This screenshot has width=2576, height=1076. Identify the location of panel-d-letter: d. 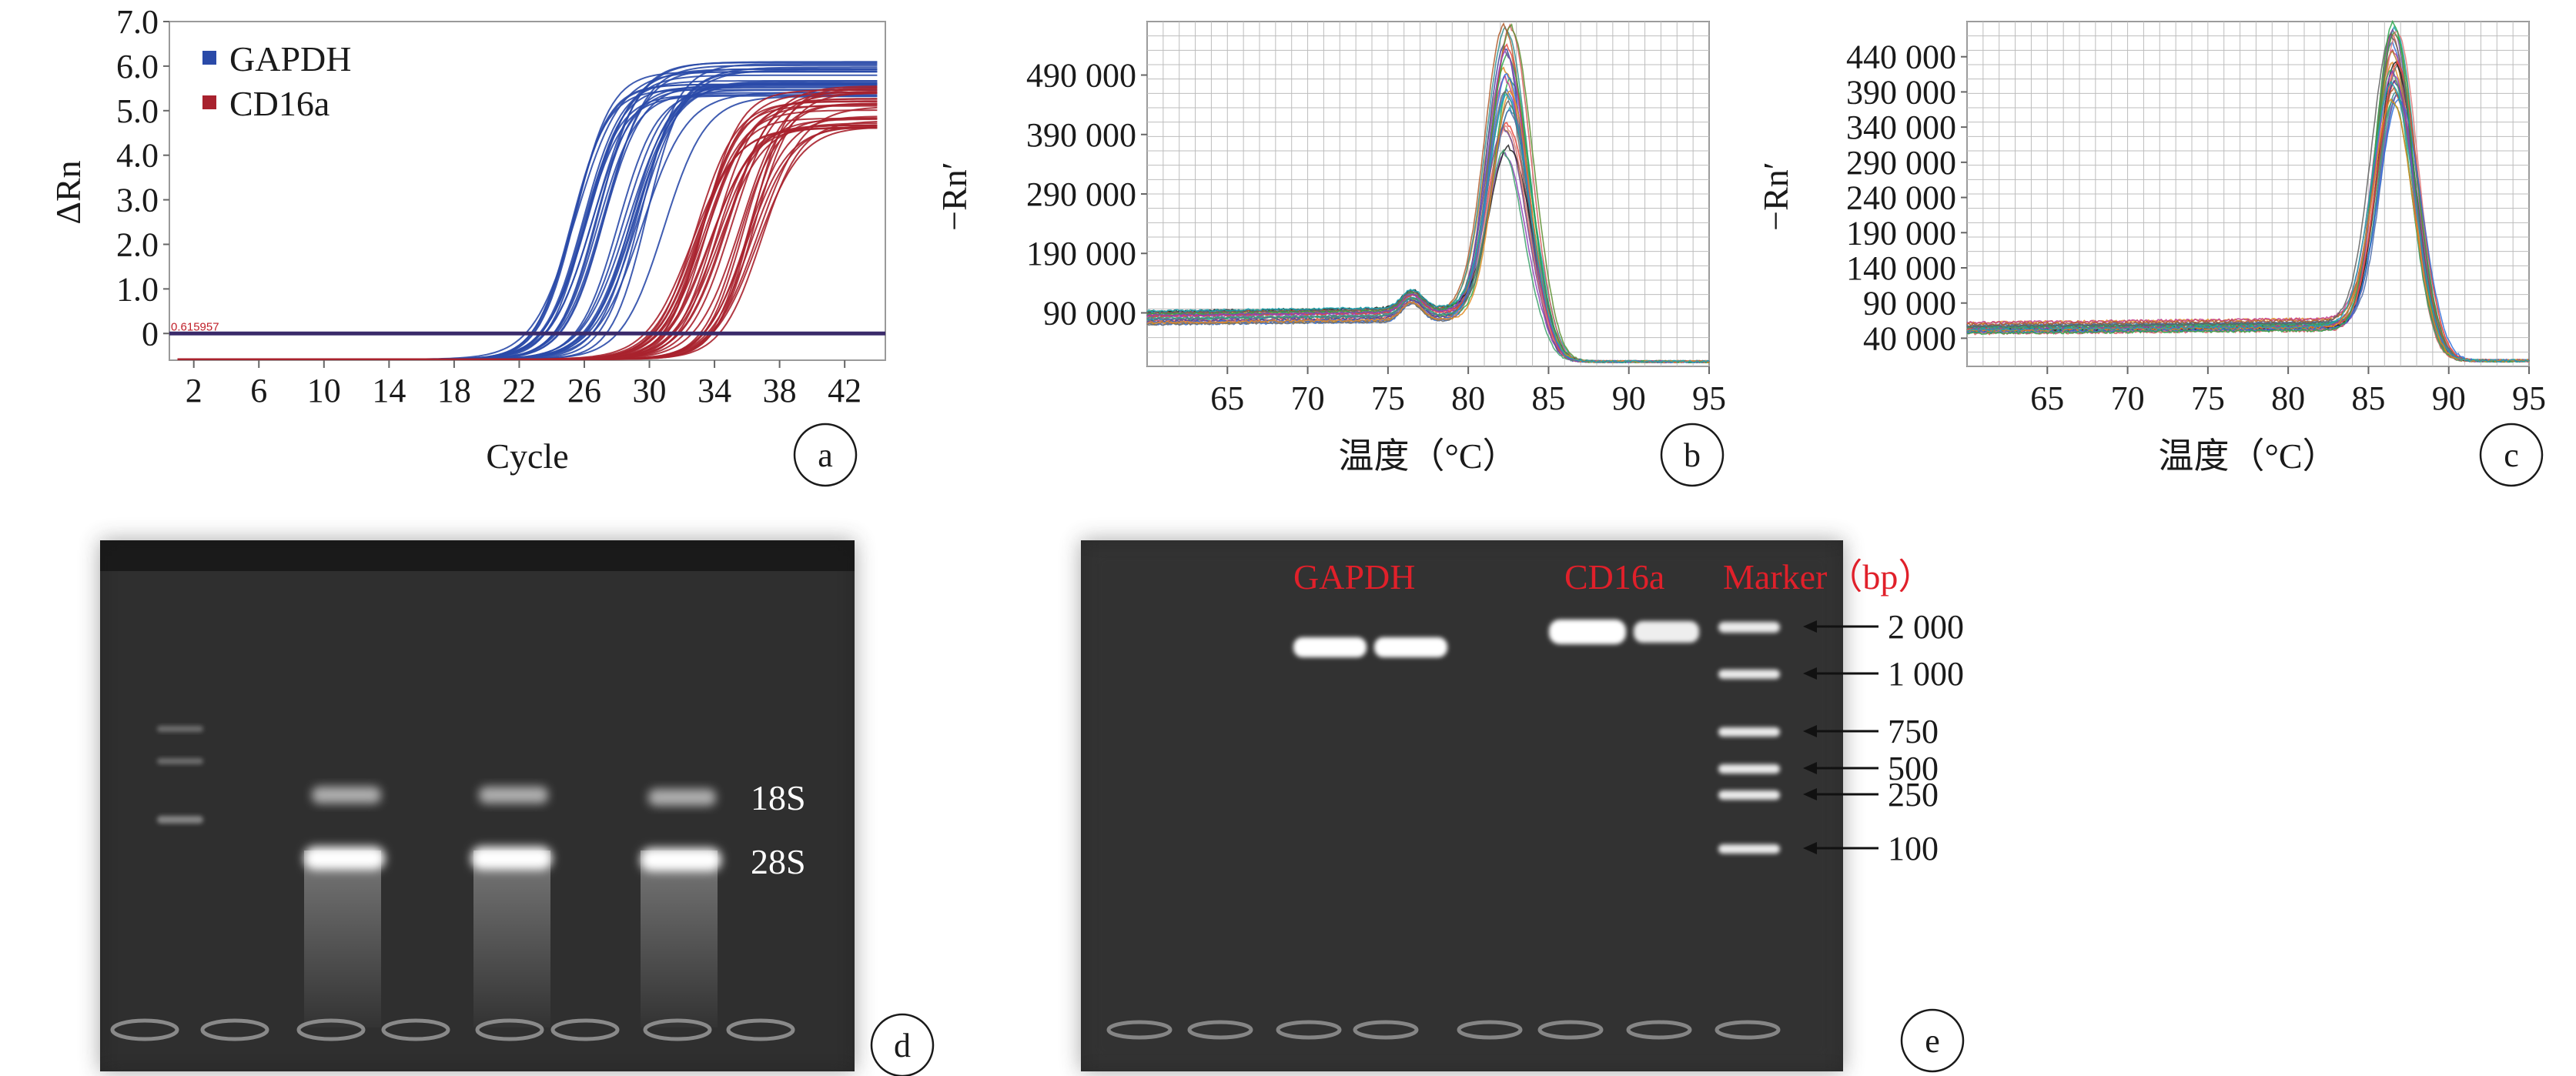
(903, 1045).